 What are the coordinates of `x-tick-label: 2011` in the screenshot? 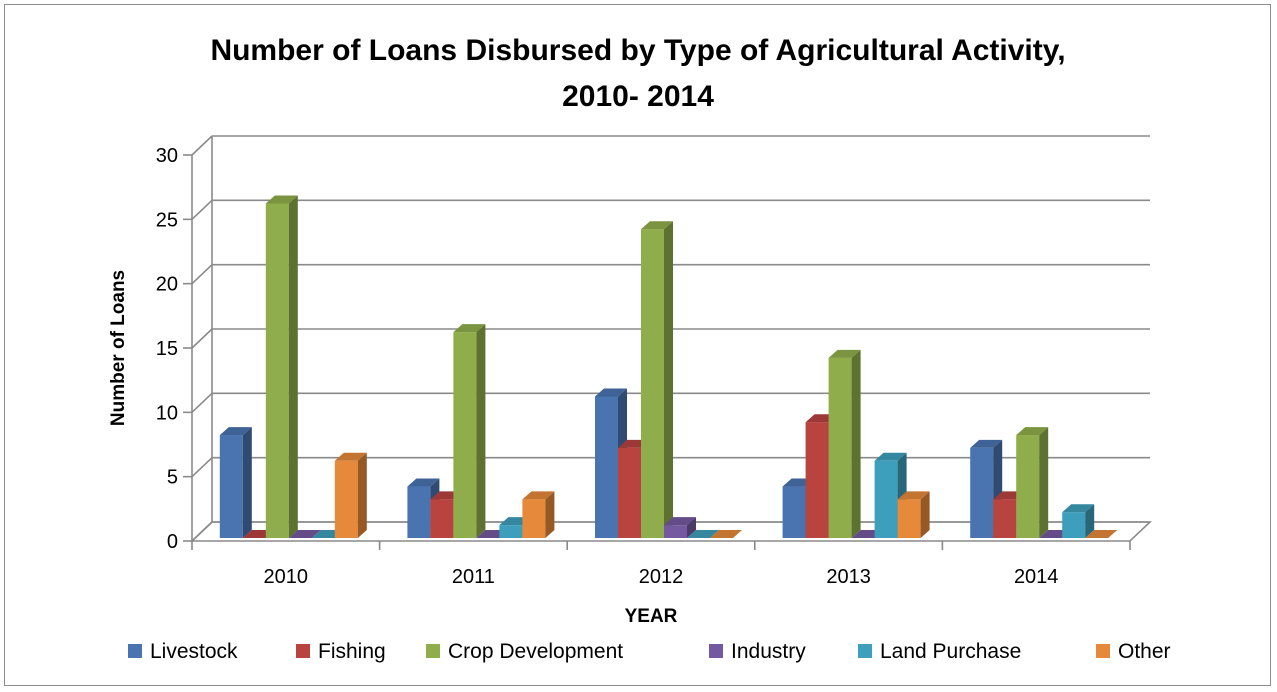 It's located at (473, 577).